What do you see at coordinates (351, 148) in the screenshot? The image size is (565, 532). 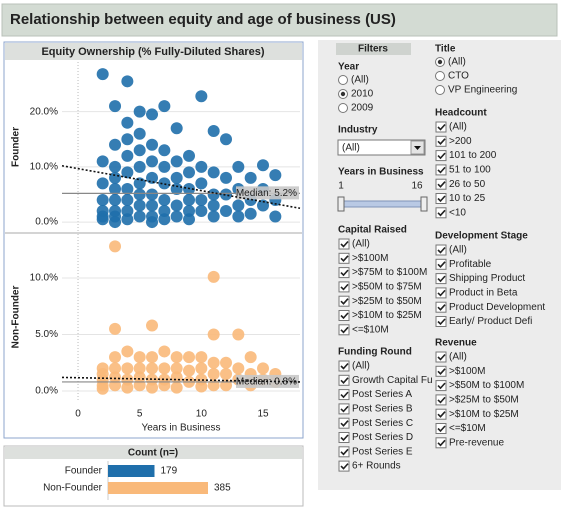 I see `dropdown-value: (All)` at bounding box center [351, 148].